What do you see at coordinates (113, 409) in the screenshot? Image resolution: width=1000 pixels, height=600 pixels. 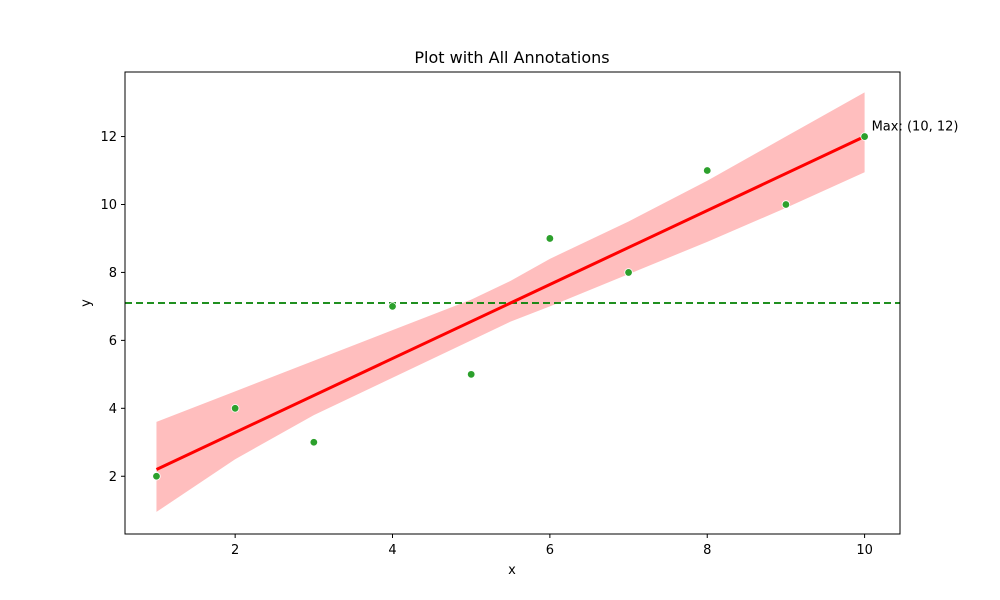 I see `y-tick-label: 4` at bounding box center [113, 409].